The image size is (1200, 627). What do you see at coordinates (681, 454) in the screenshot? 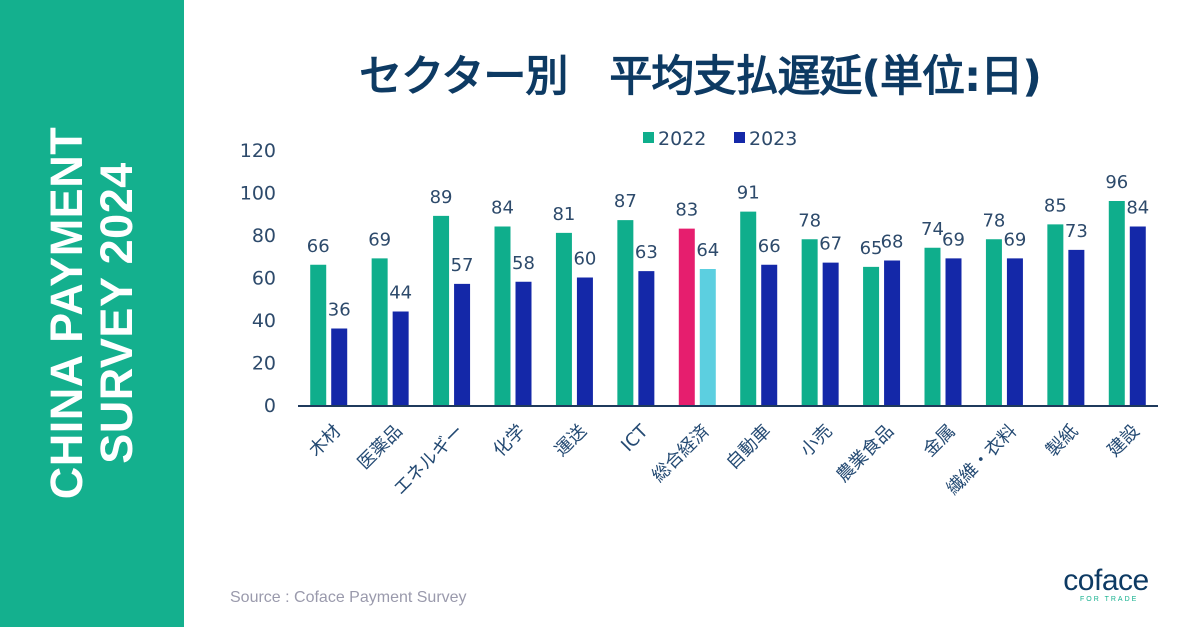
I see `category-label: 総合経済` at bounding box center [681, 454].